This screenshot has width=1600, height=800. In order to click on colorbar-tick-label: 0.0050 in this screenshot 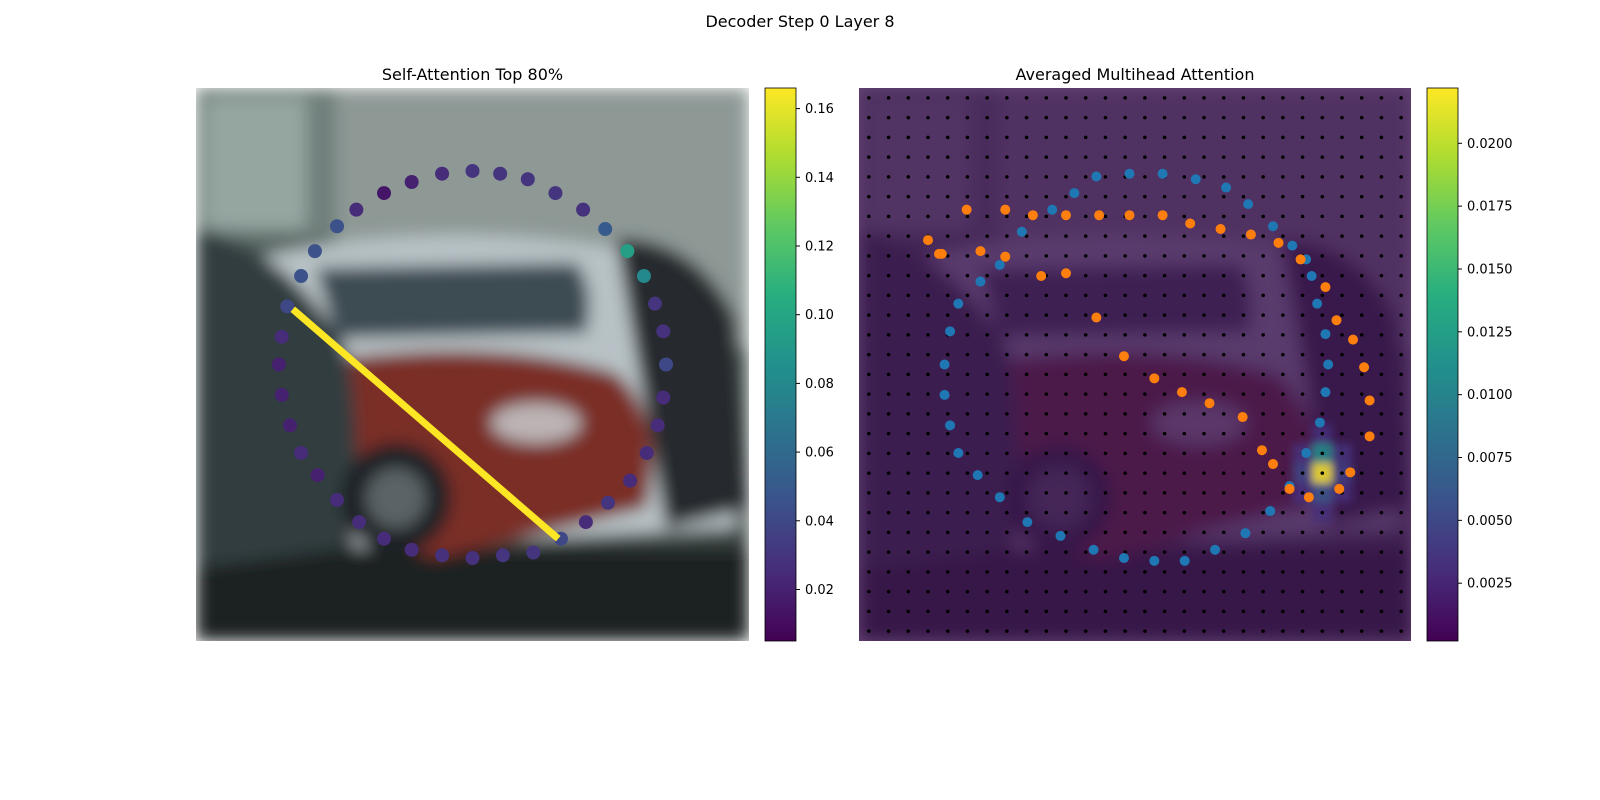, I will do `click(1490, 521)`.